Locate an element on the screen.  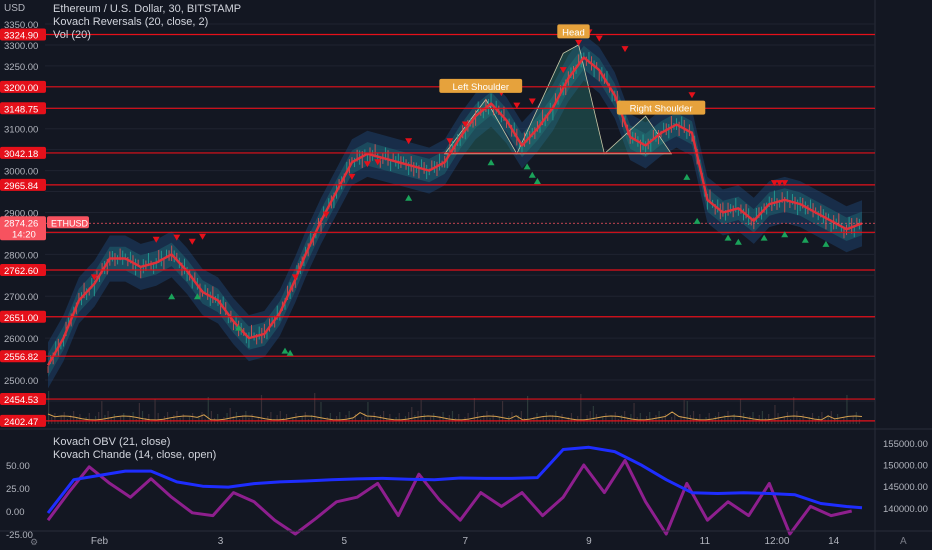
indicator-reversals-label: Kovach Reversals (20, close, 2) is located at coordinates (131, 22).